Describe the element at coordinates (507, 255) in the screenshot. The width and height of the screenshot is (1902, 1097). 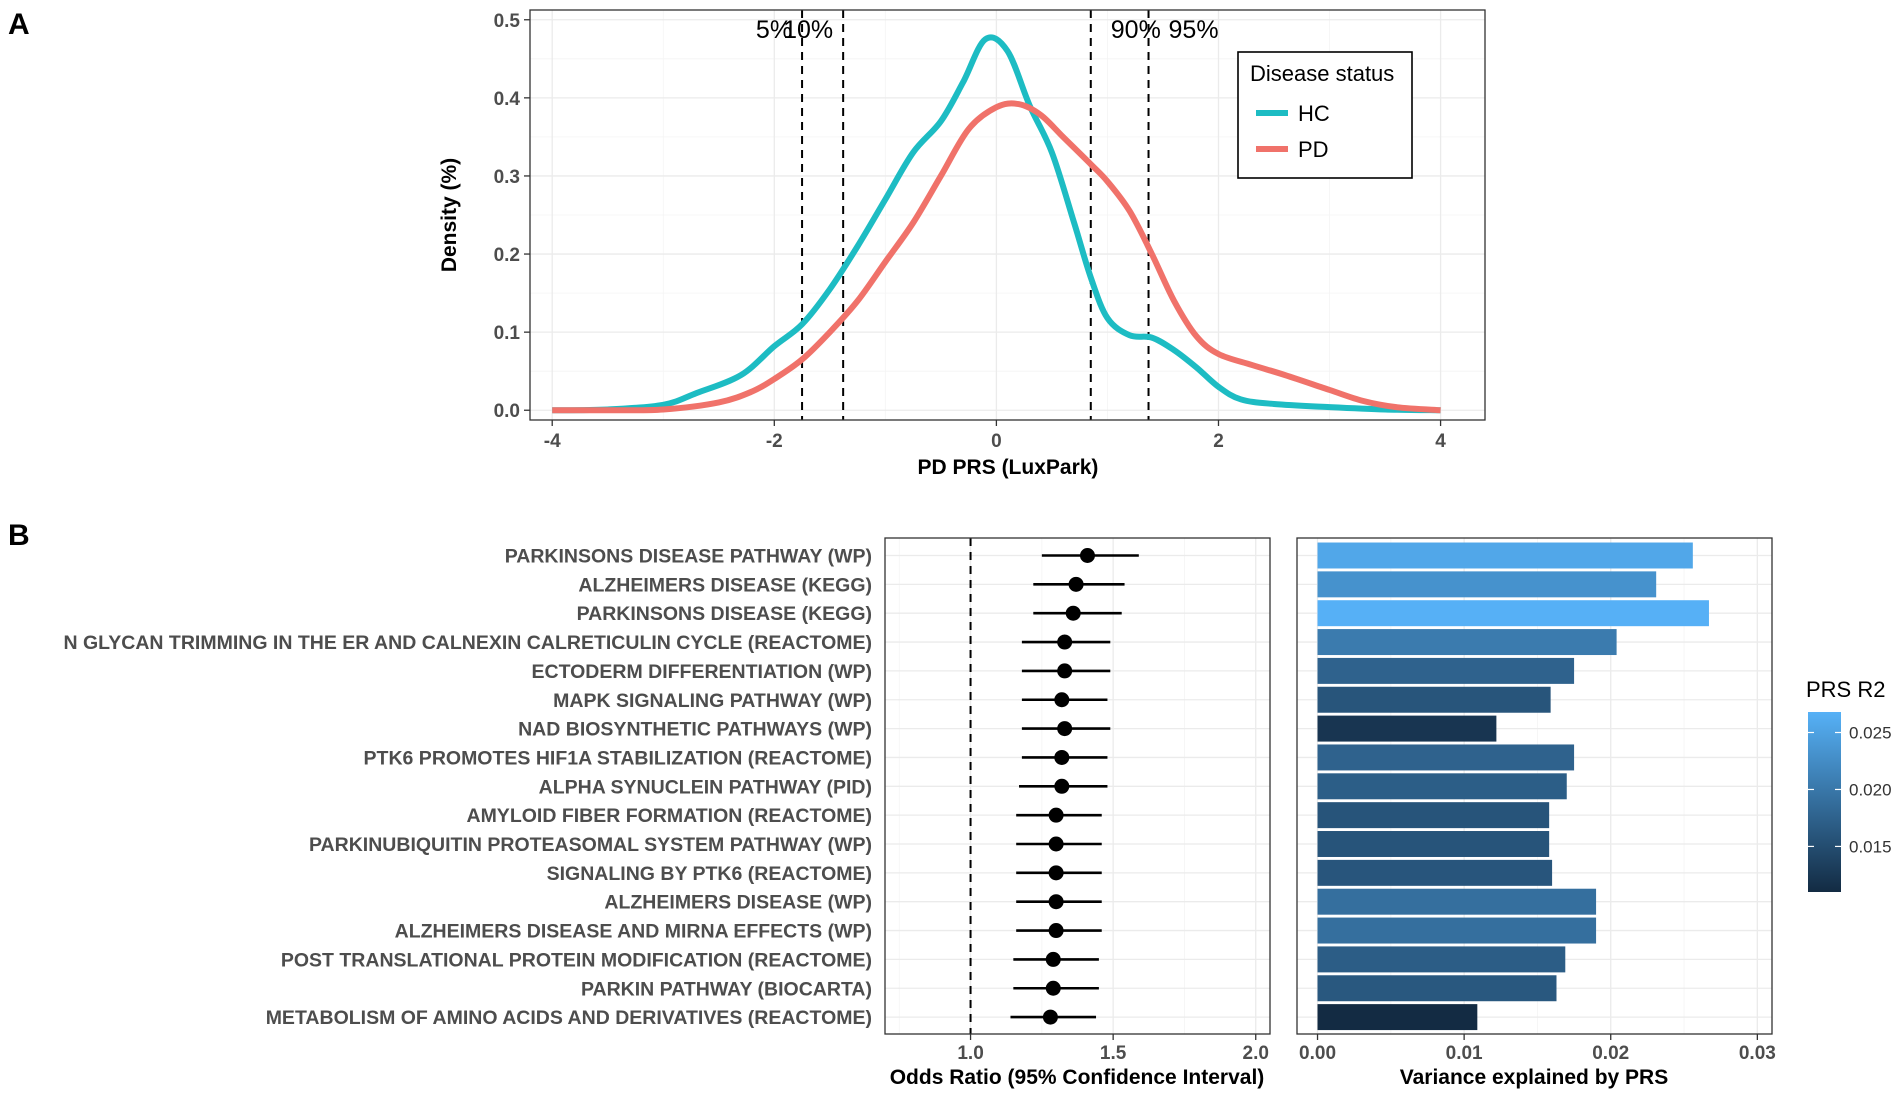
I see `y-tick-label: 0.2` at that location.